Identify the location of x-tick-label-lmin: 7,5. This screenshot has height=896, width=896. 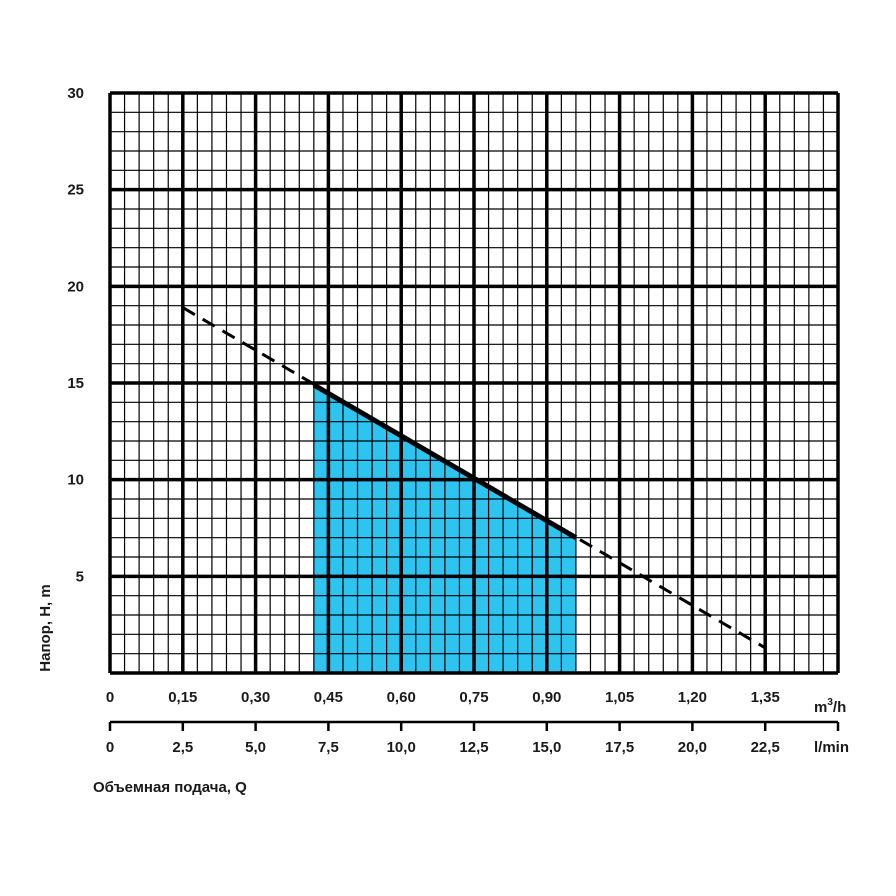
(328, 747).